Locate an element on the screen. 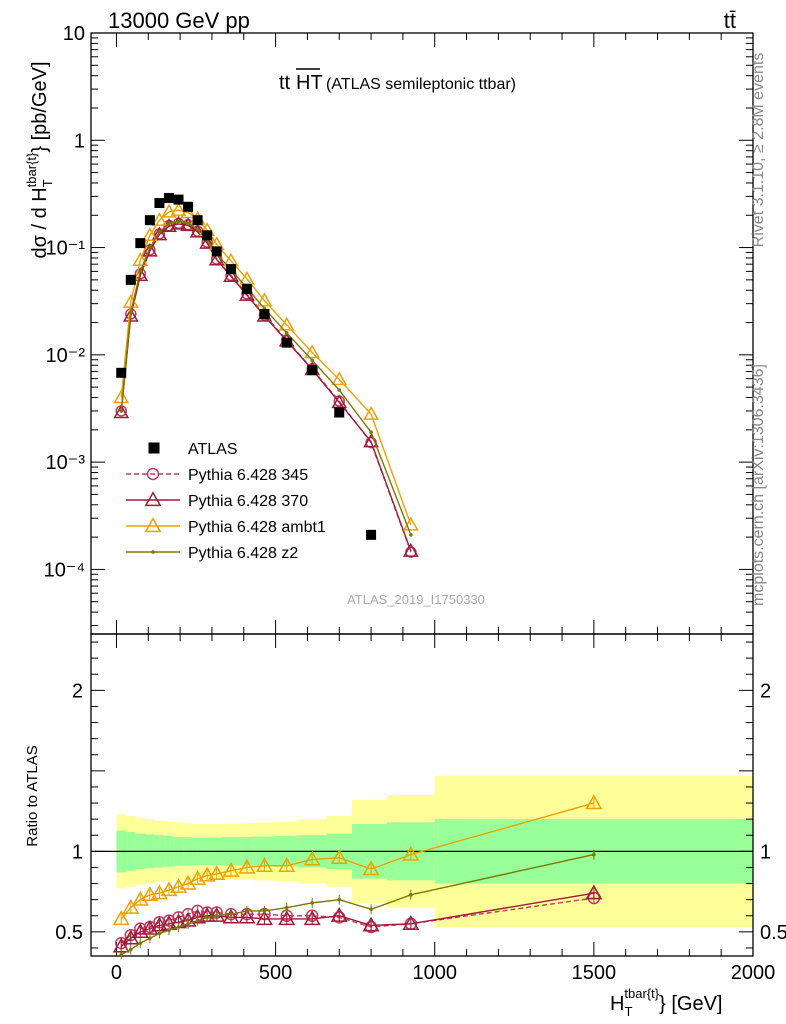 The image size is (786, 1024). watermark: ATLAS_2019_I1750330 is located at coordinates (416, 599).